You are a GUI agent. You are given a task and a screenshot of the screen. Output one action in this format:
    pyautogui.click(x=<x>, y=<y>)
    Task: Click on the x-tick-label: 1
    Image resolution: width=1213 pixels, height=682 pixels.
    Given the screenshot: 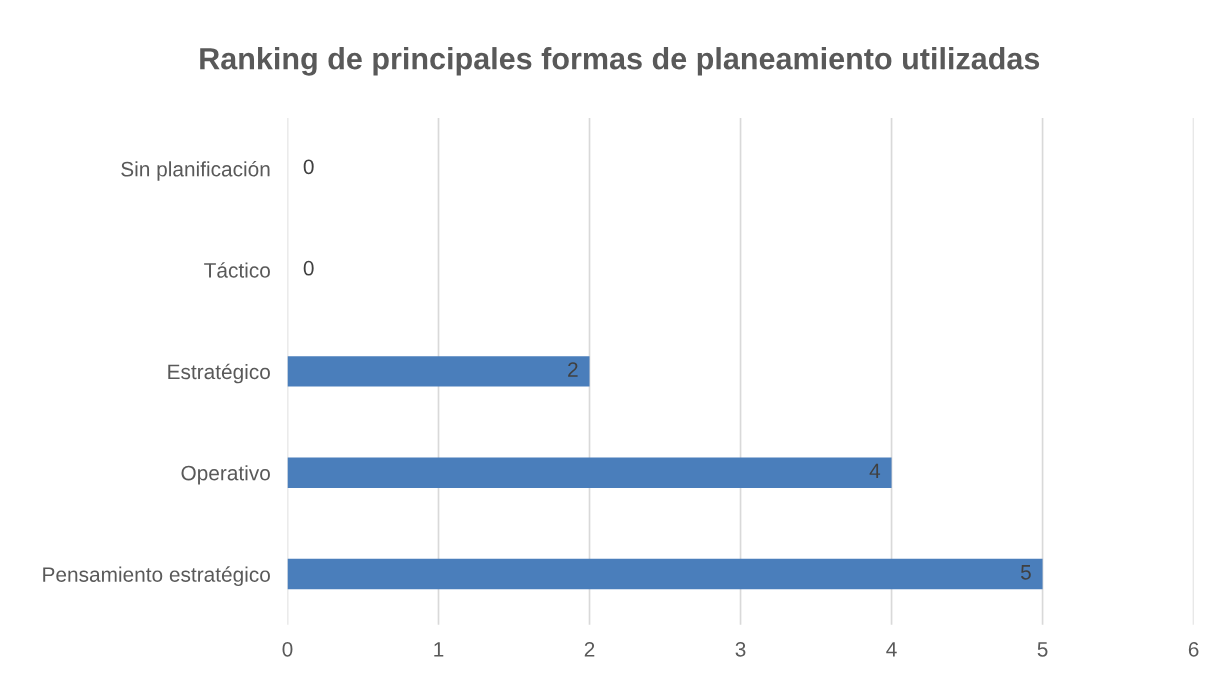 What is the action you would take?
    pyautogui.click(x=439, y=649)
    